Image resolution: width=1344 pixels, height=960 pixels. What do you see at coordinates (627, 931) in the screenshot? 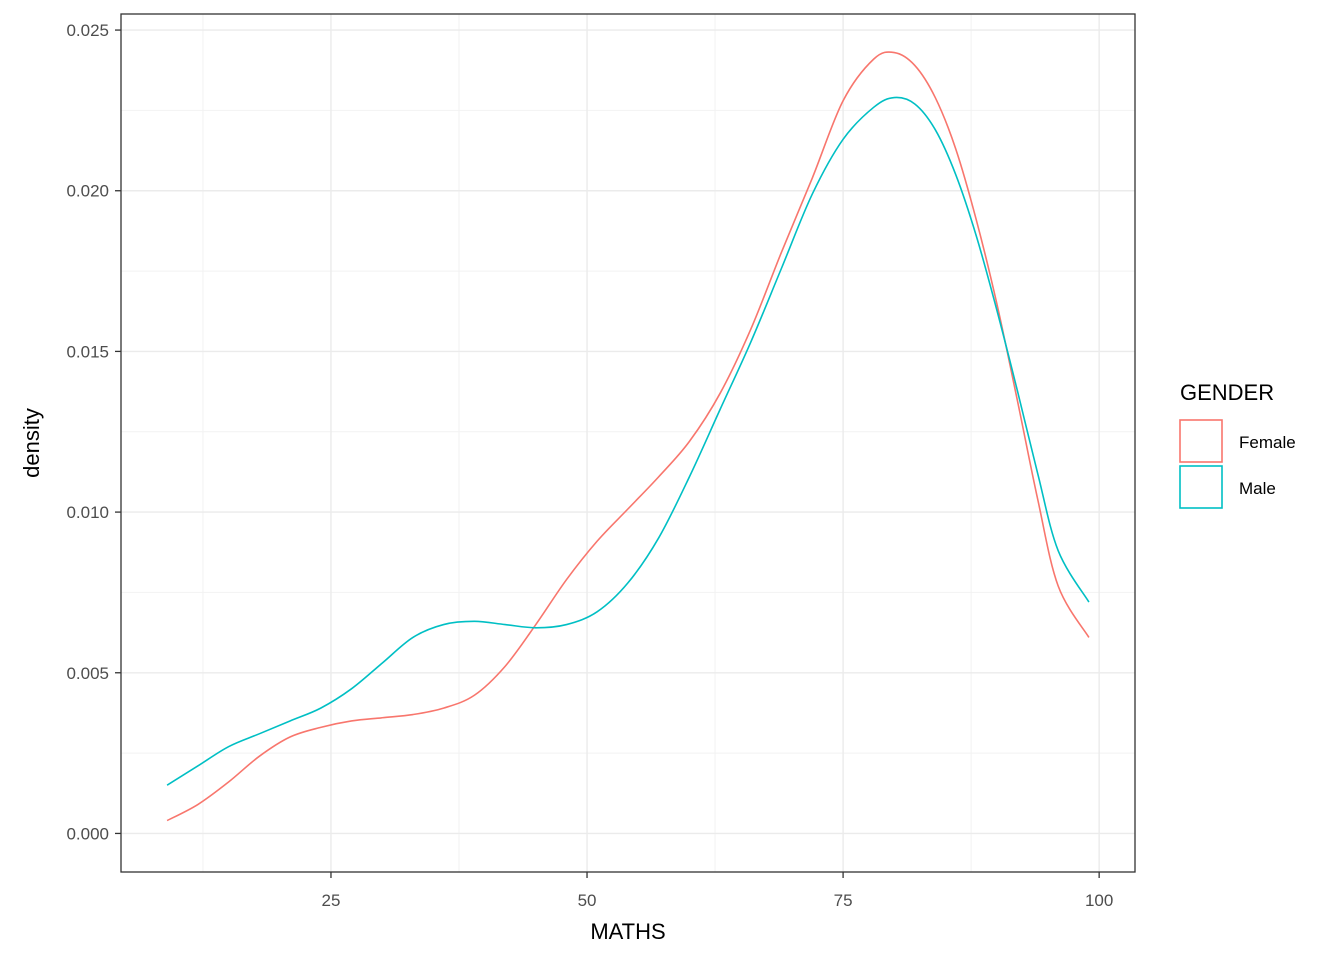
I see `x-axis-title: MATHS` at bounding box center [627, 931].